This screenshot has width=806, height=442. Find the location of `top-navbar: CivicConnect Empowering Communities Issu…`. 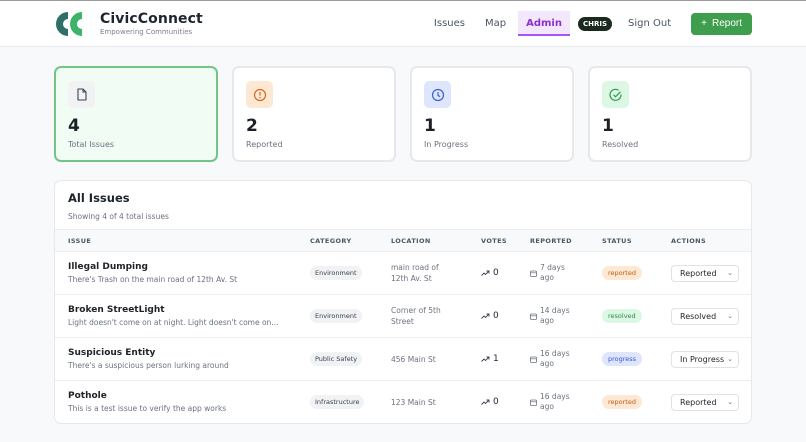

top-navbar: CivicConnect Empowering Communities Issu… is located at coordinates (403, 24).